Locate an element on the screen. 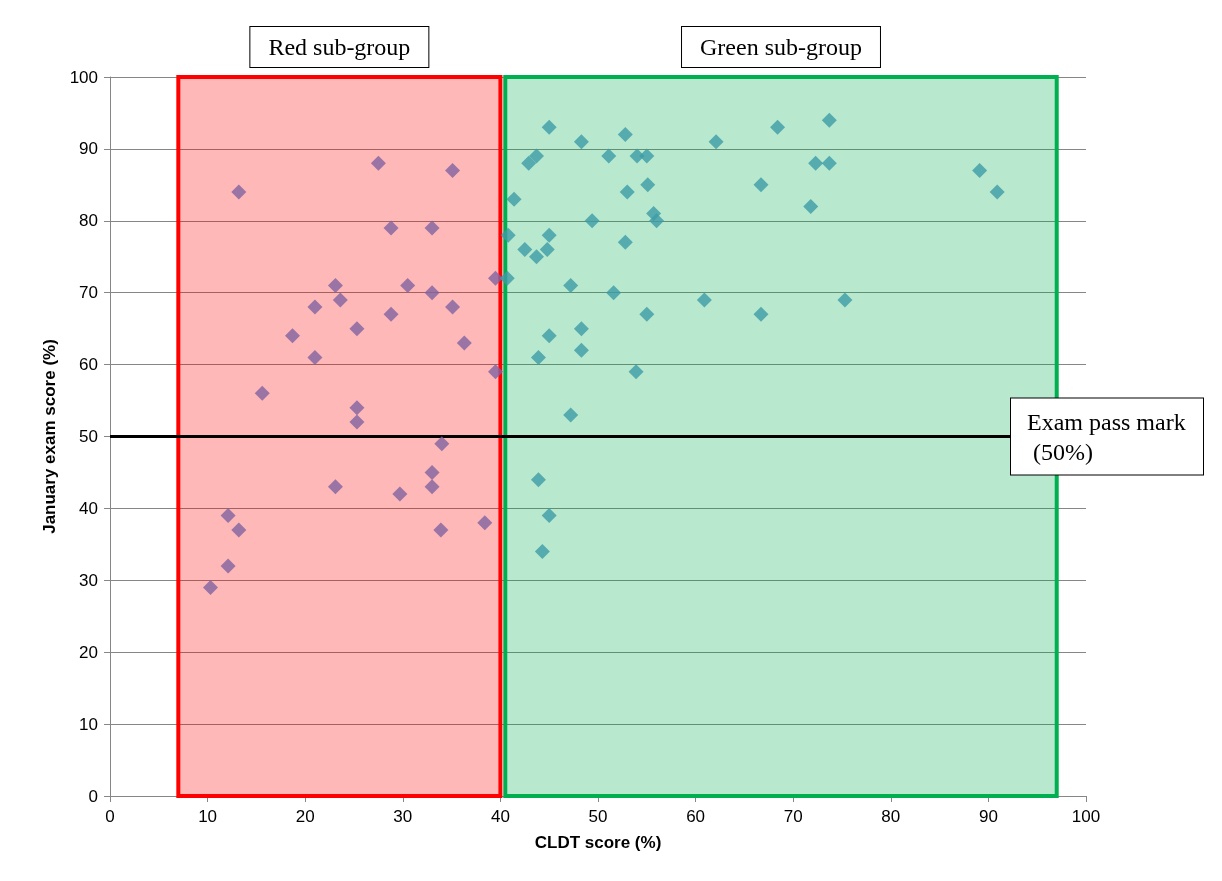  x-tick-label: 30 is located at coordinates (403, 816).